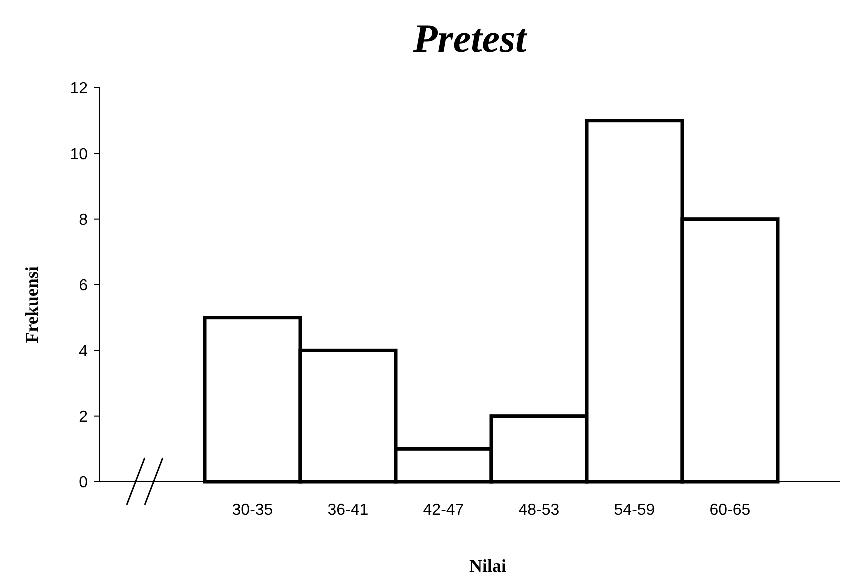  Describe the element at coordinates (730, 510) in the screenshot. I see `x-tick-label: 60-65` at that location.